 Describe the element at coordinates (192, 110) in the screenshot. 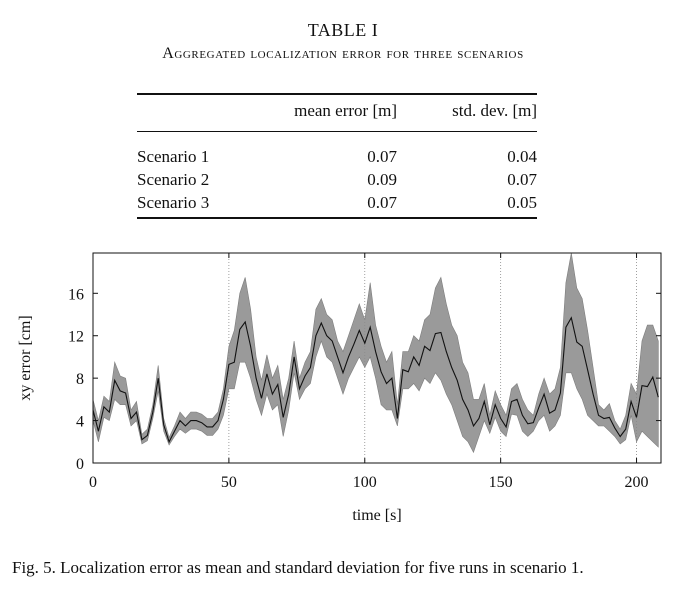

I see `table-header-cell` at that location.